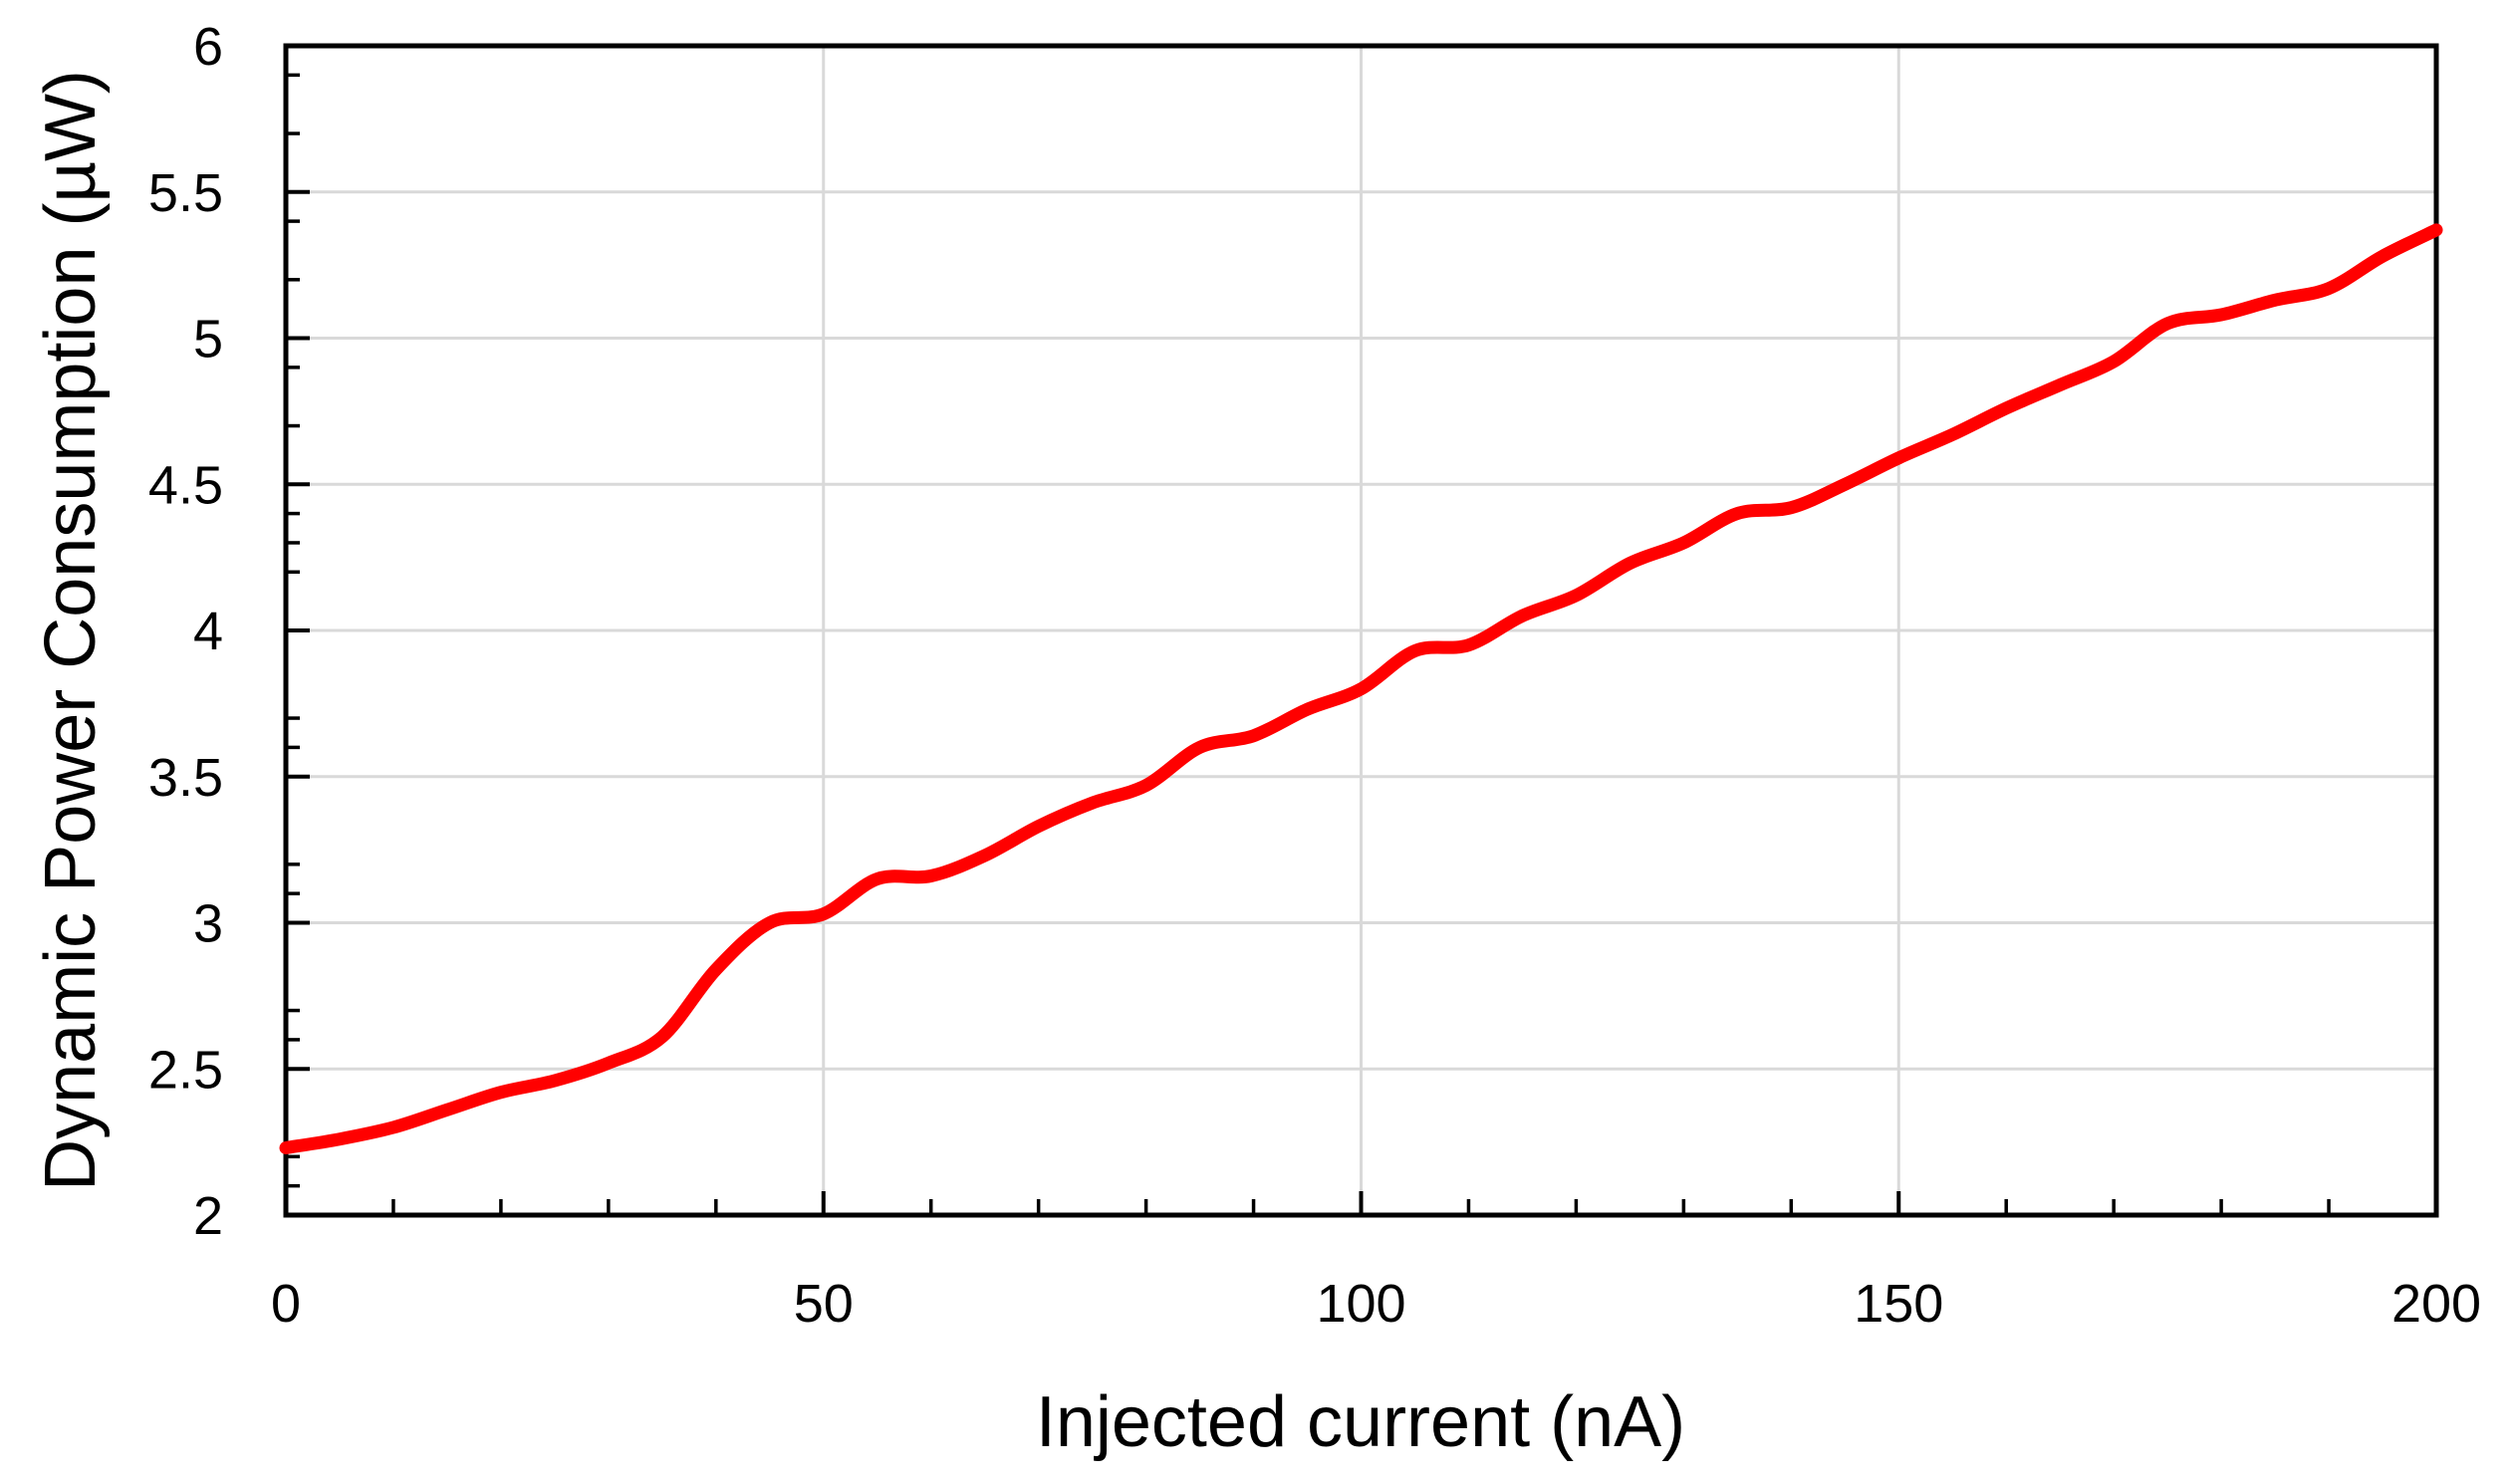 This screenshot has width=2513, height=1484. I want to click on y-tick-label: 5.5, so click(185, 193).